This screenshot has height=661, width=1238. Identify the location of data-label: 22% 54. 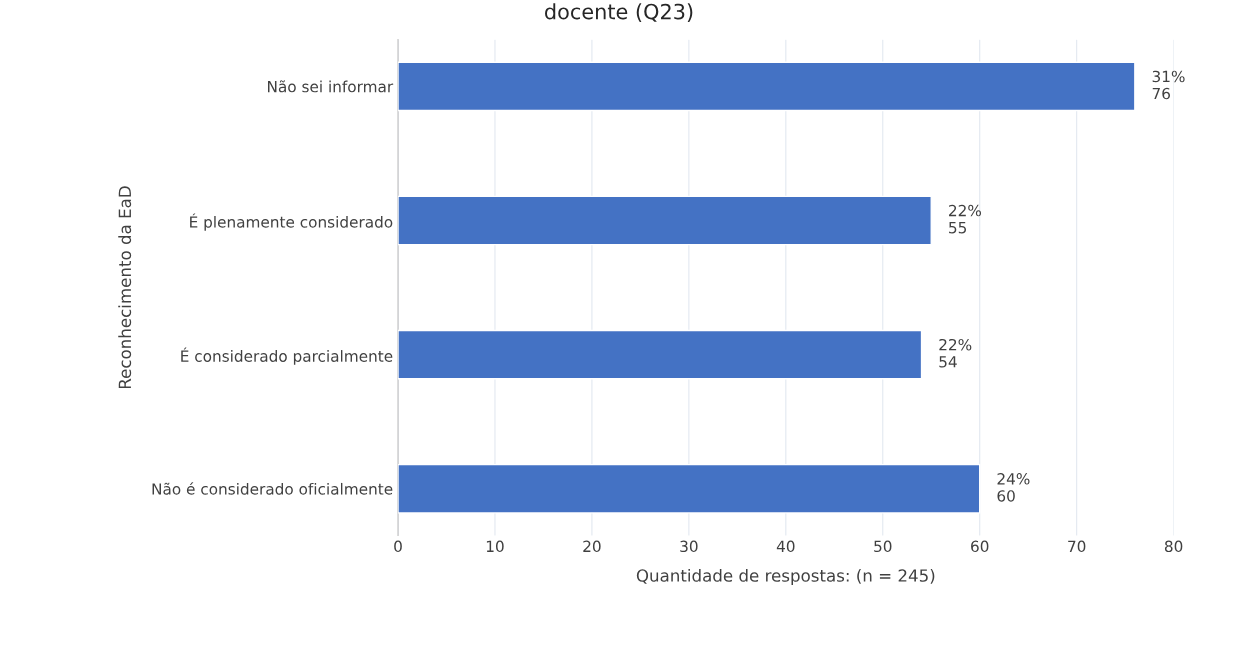
(955, 353).